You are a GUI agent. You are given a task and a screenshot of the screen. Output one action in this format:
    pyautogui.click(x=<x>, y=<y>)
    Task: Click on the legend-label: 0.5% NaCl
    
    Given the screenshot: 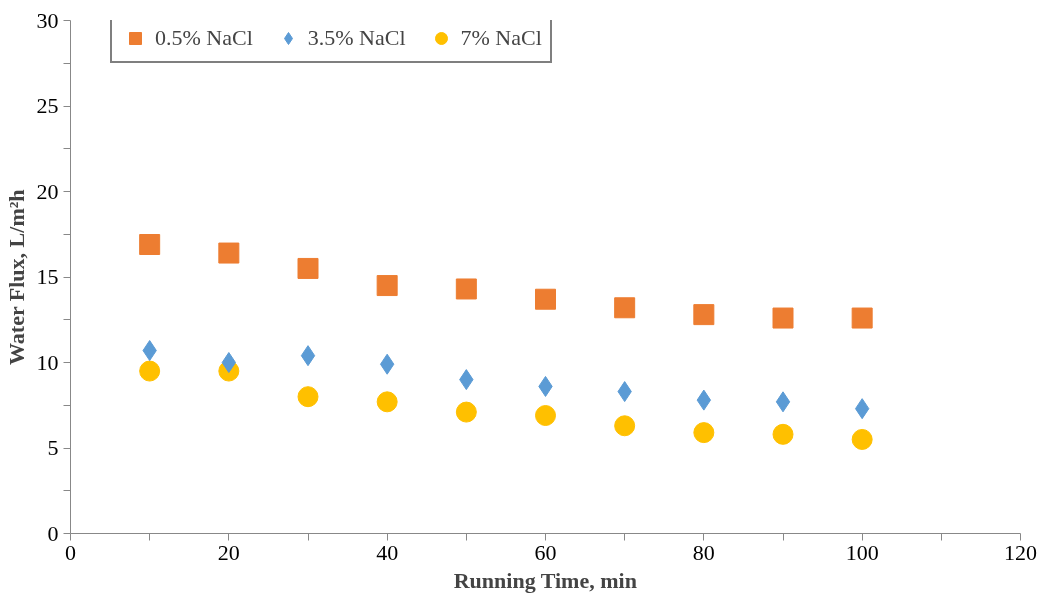 What is the action you would take?
    pyautogui.click(x=204, y=38)
    